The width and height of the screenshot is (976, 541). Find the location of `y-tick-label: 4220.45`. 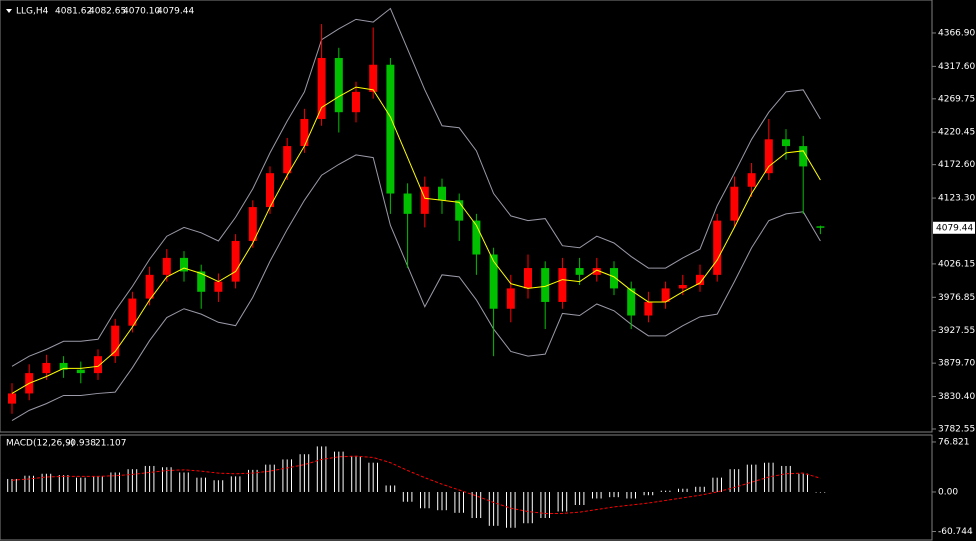

y-tick-label: 4220.45 is located at coordinates (956, 133).